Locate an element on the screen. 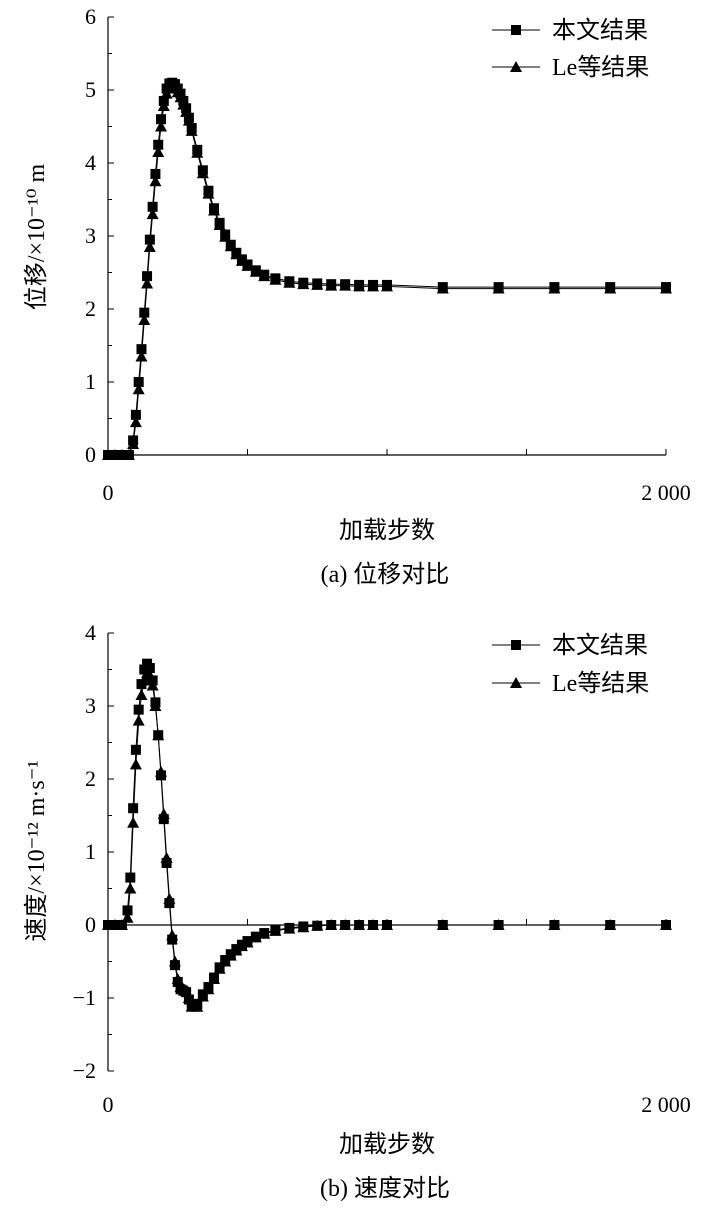 This screenshot has height=1208, width=709. chart-a-y-tick-0: 0 is located at coordinates (90, 454).